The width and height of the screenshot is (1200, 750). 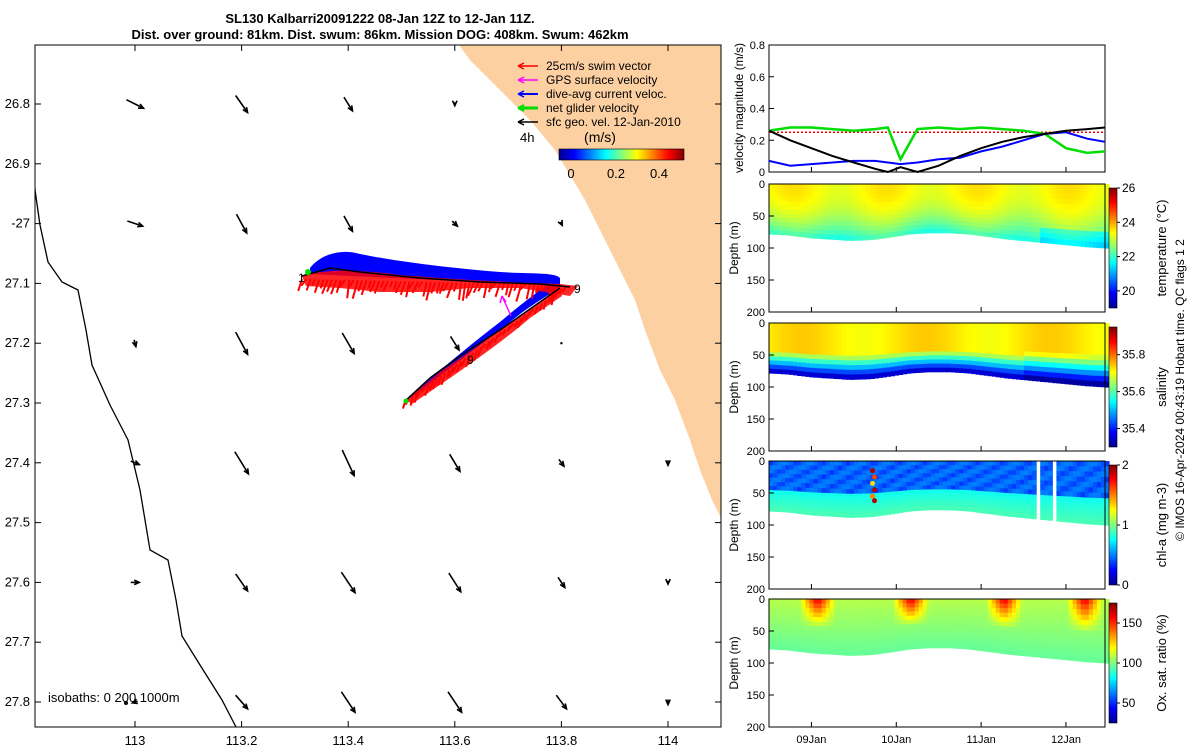 What do you see at coordinates (141, 106) in the screenshot?
I see `geostrophic-arrow-head` at bounding box center [141, 106].